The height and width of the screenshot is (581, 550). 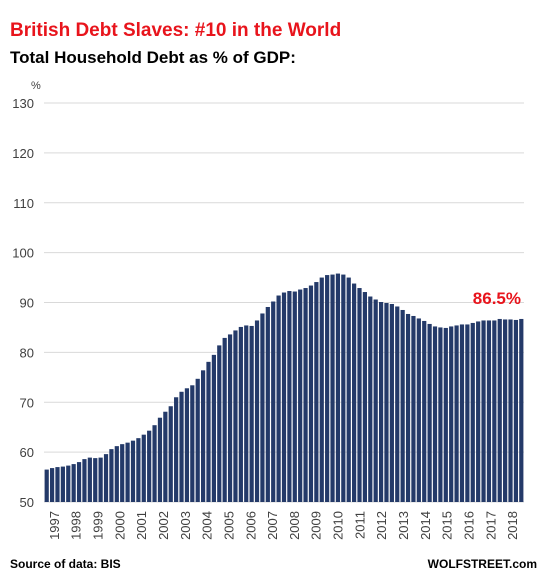 I want to click on x-tick-label: 1999, so click(x=98, y=525).